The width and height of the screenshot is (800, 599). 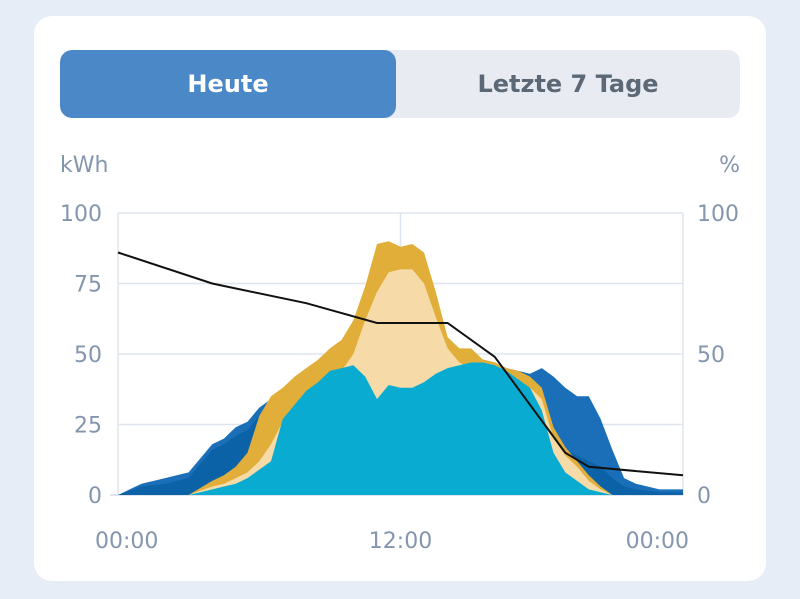 I want to click on y-axis-right-unit: %, so click(x=729, y=165).